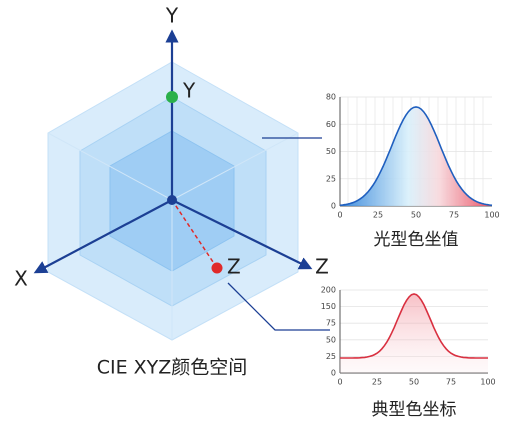 Image resolution: width=525 pixels, height=429 pixels. Describe the element at coordinates (217, 268) in the screenshot. I see `z-point` at that location.